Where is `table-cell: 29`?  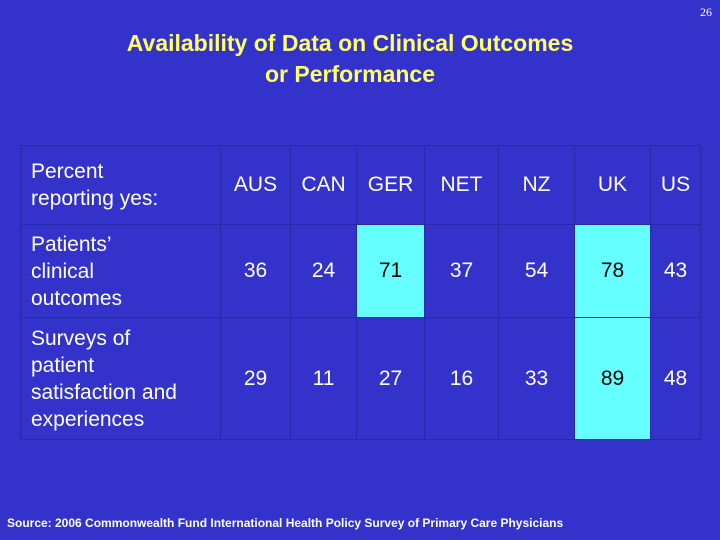
table-cell: 29 is located at coordinates (255, 378).